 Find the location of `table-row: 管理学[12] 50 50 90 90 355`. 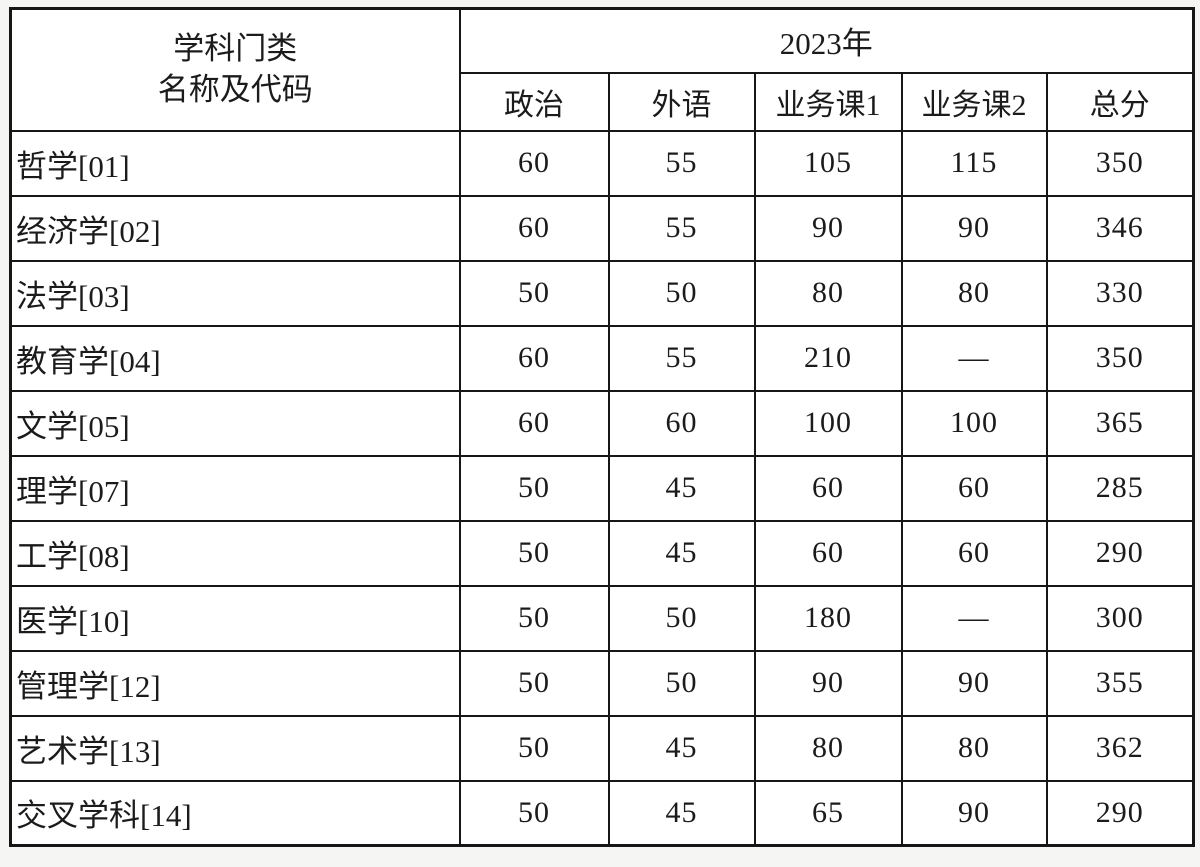

table-row: 管理学[12] 50 50 90 90 355 is located at coordinates (602, 683).